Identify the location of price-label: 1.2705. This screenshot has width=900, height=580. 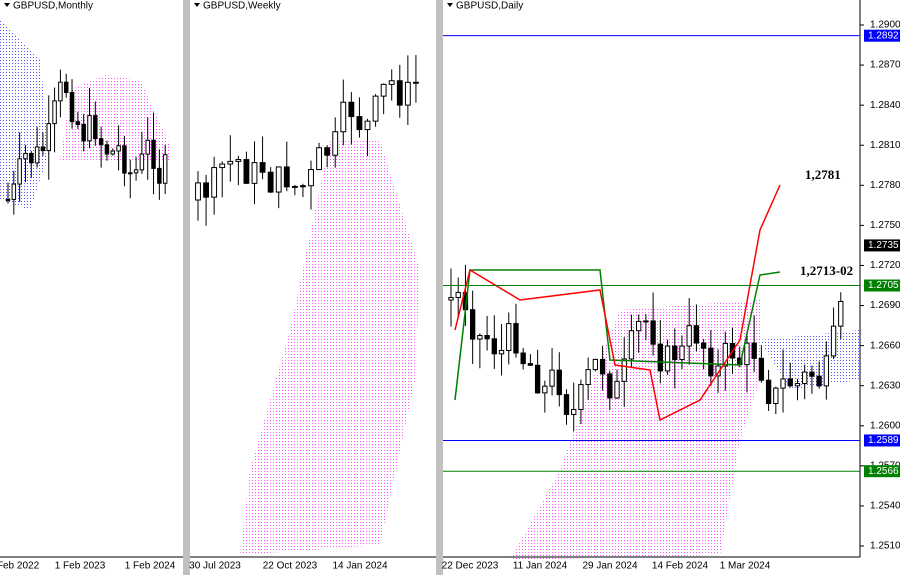
(883, 285).